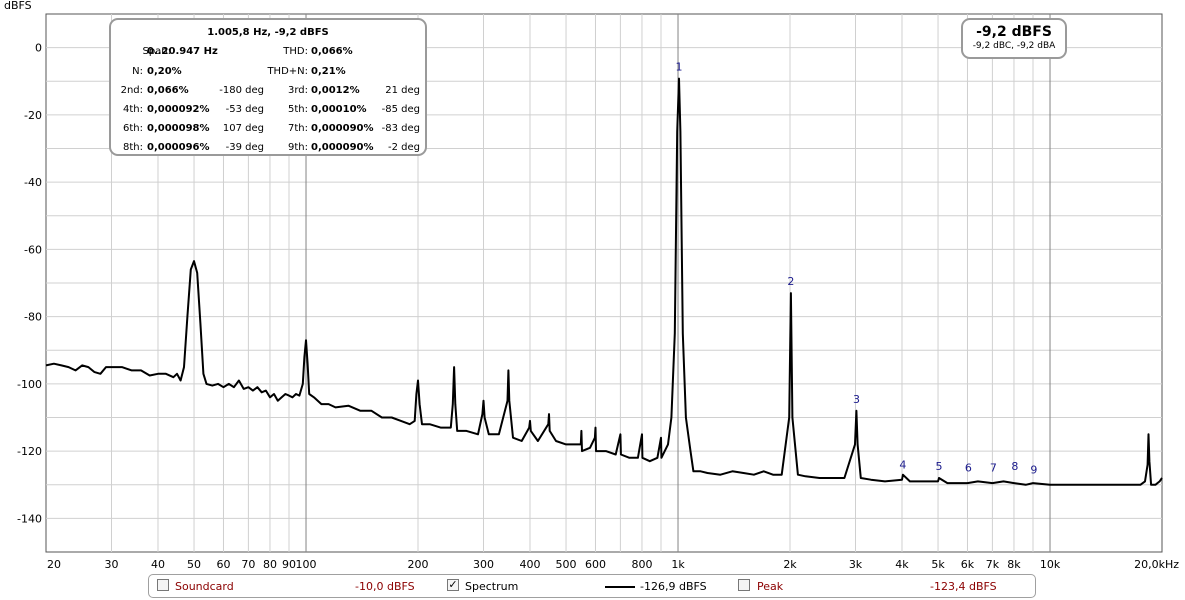 The width and height of the screenshot is (1185, 600). What do you see at coordinates (248, 564) in the screenshot?
I see `x-tick-label: 70` at bounding box center [248, 564].